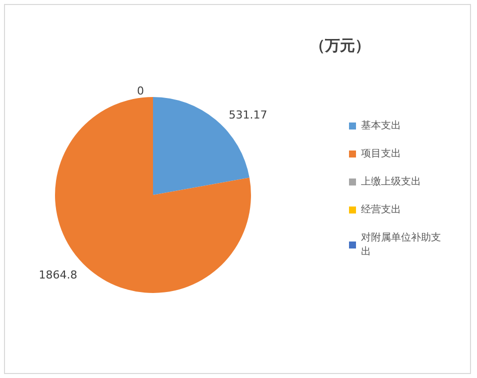  Describe the element at coordinates (381, 154) in the screenshot. I see `legend-label: 项目支出` at that location.